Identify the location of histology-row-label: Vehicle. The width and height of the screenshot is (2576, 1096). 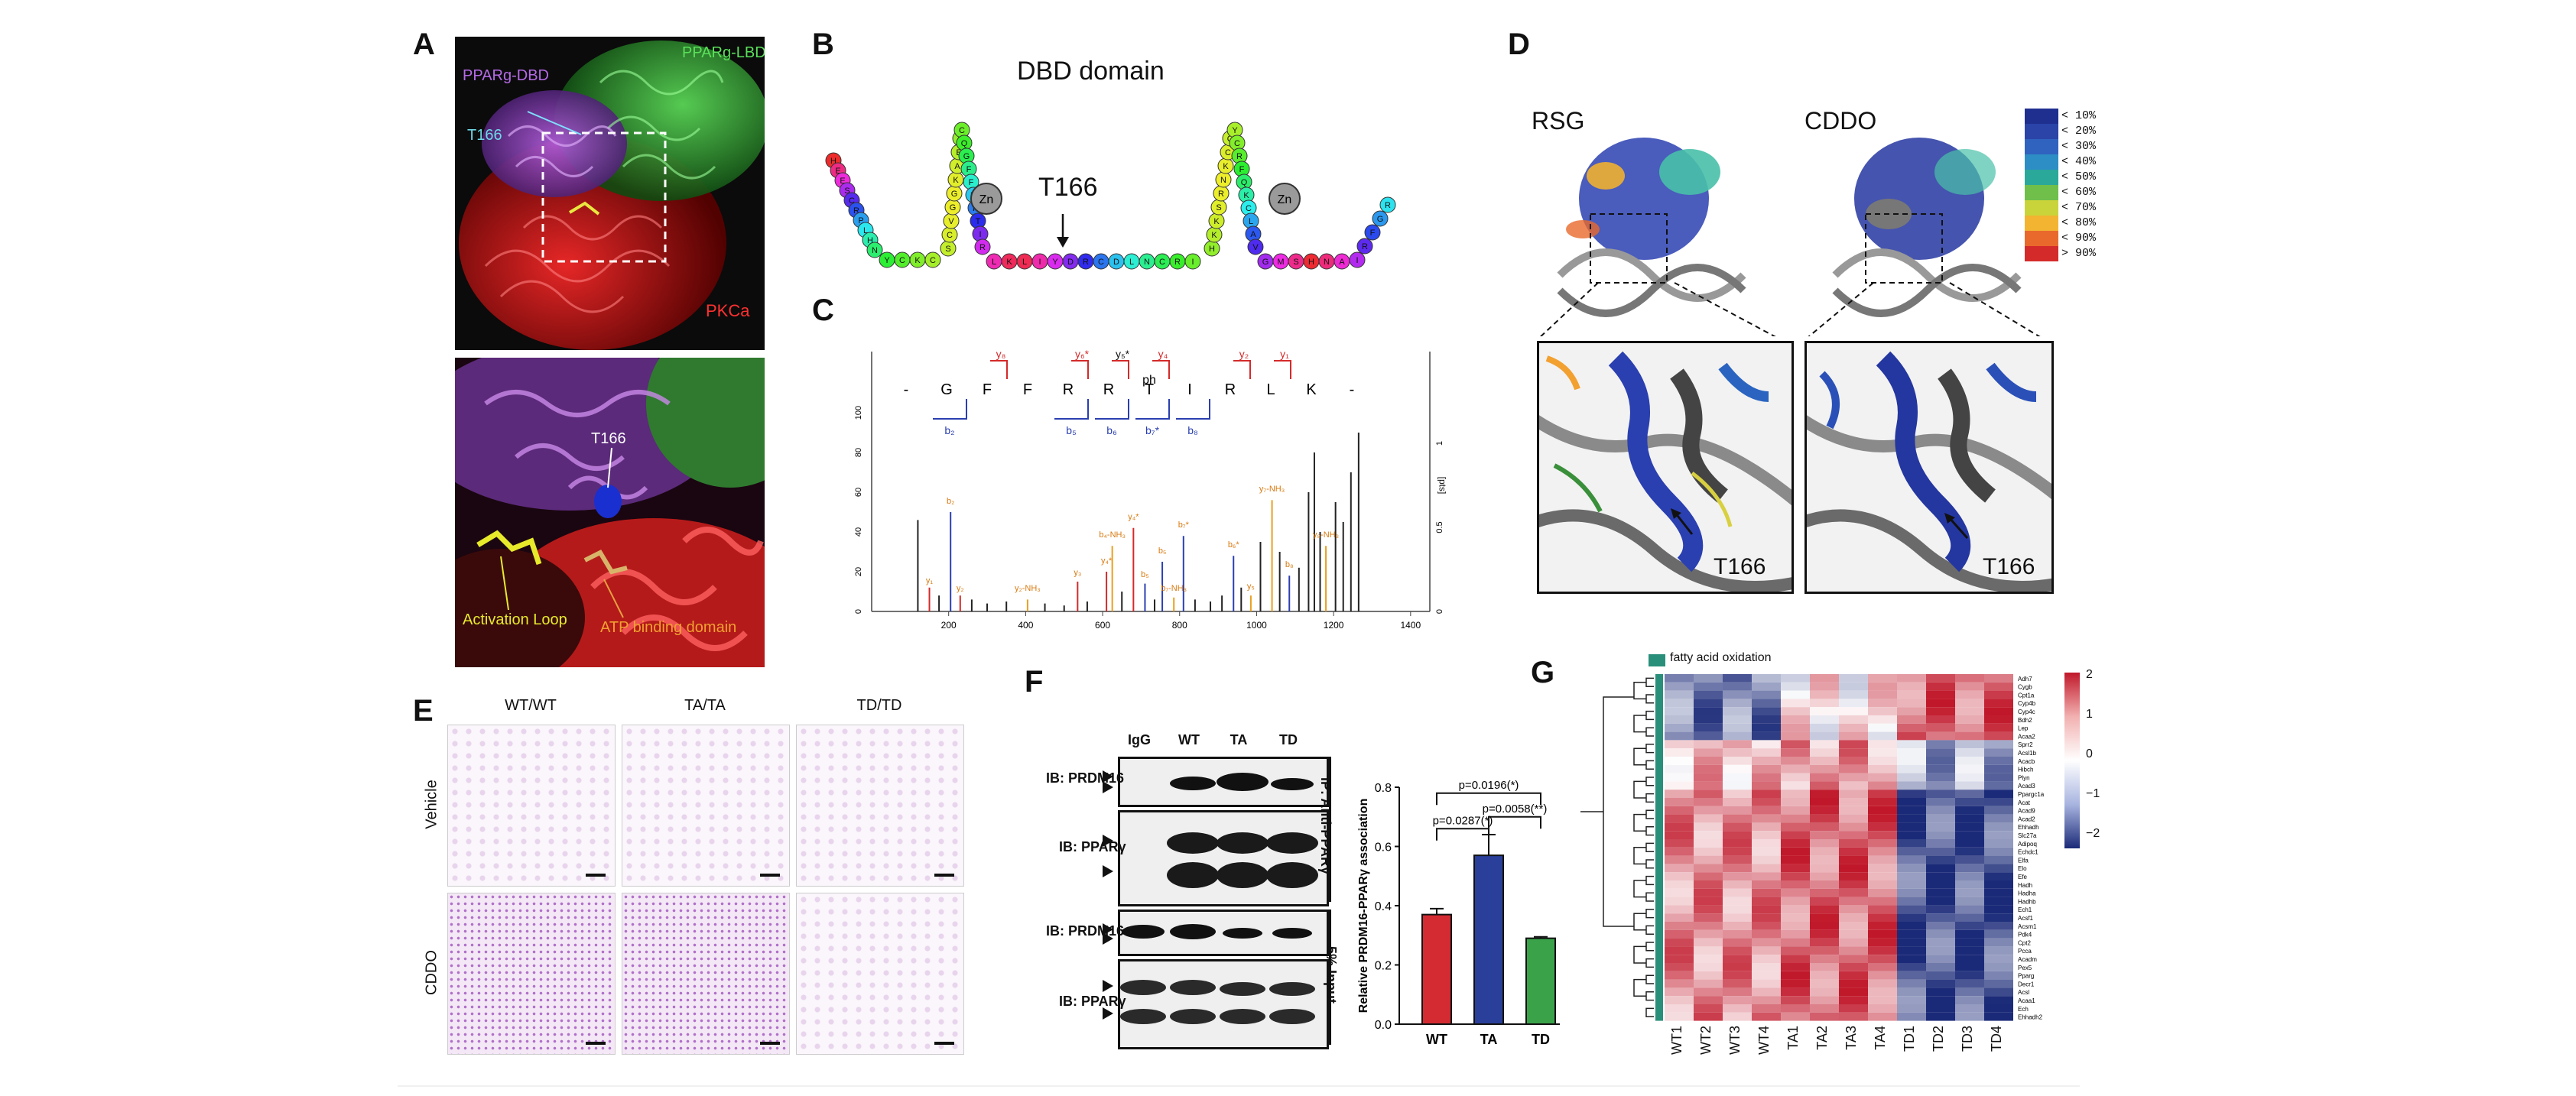
(432, 804).